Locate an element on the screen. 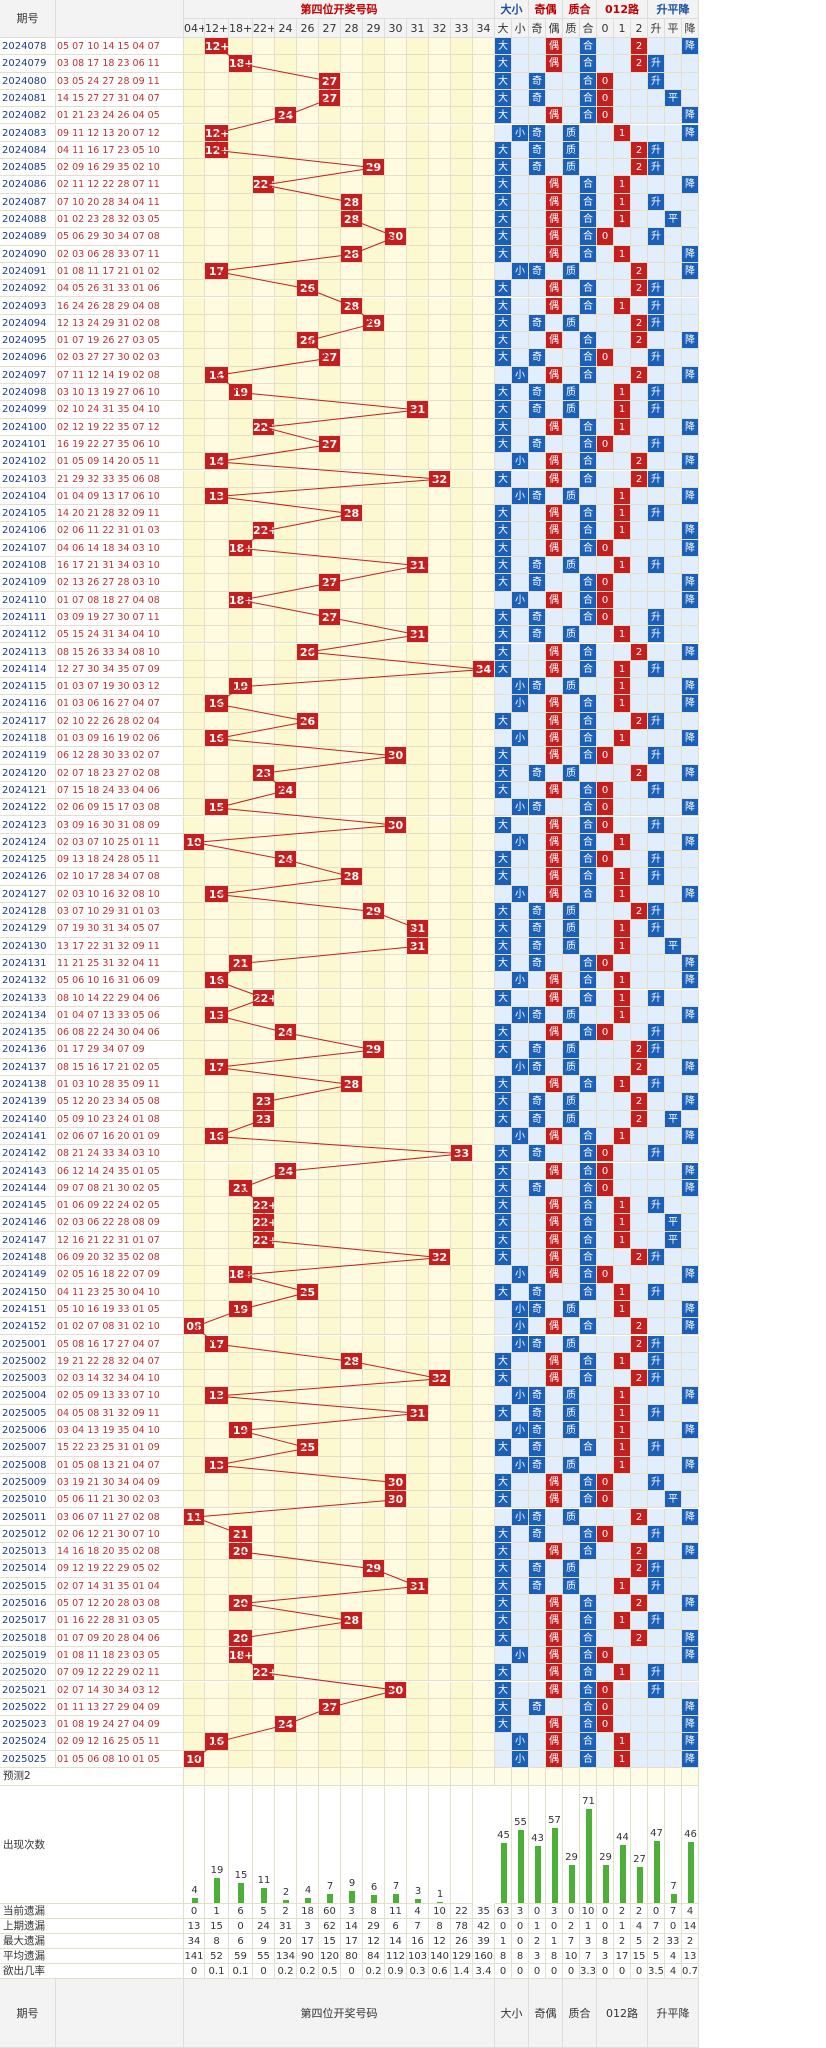 This screenshot has width=826, height=2048. attribute-tag: 1 is located at coordinates (622, 133).